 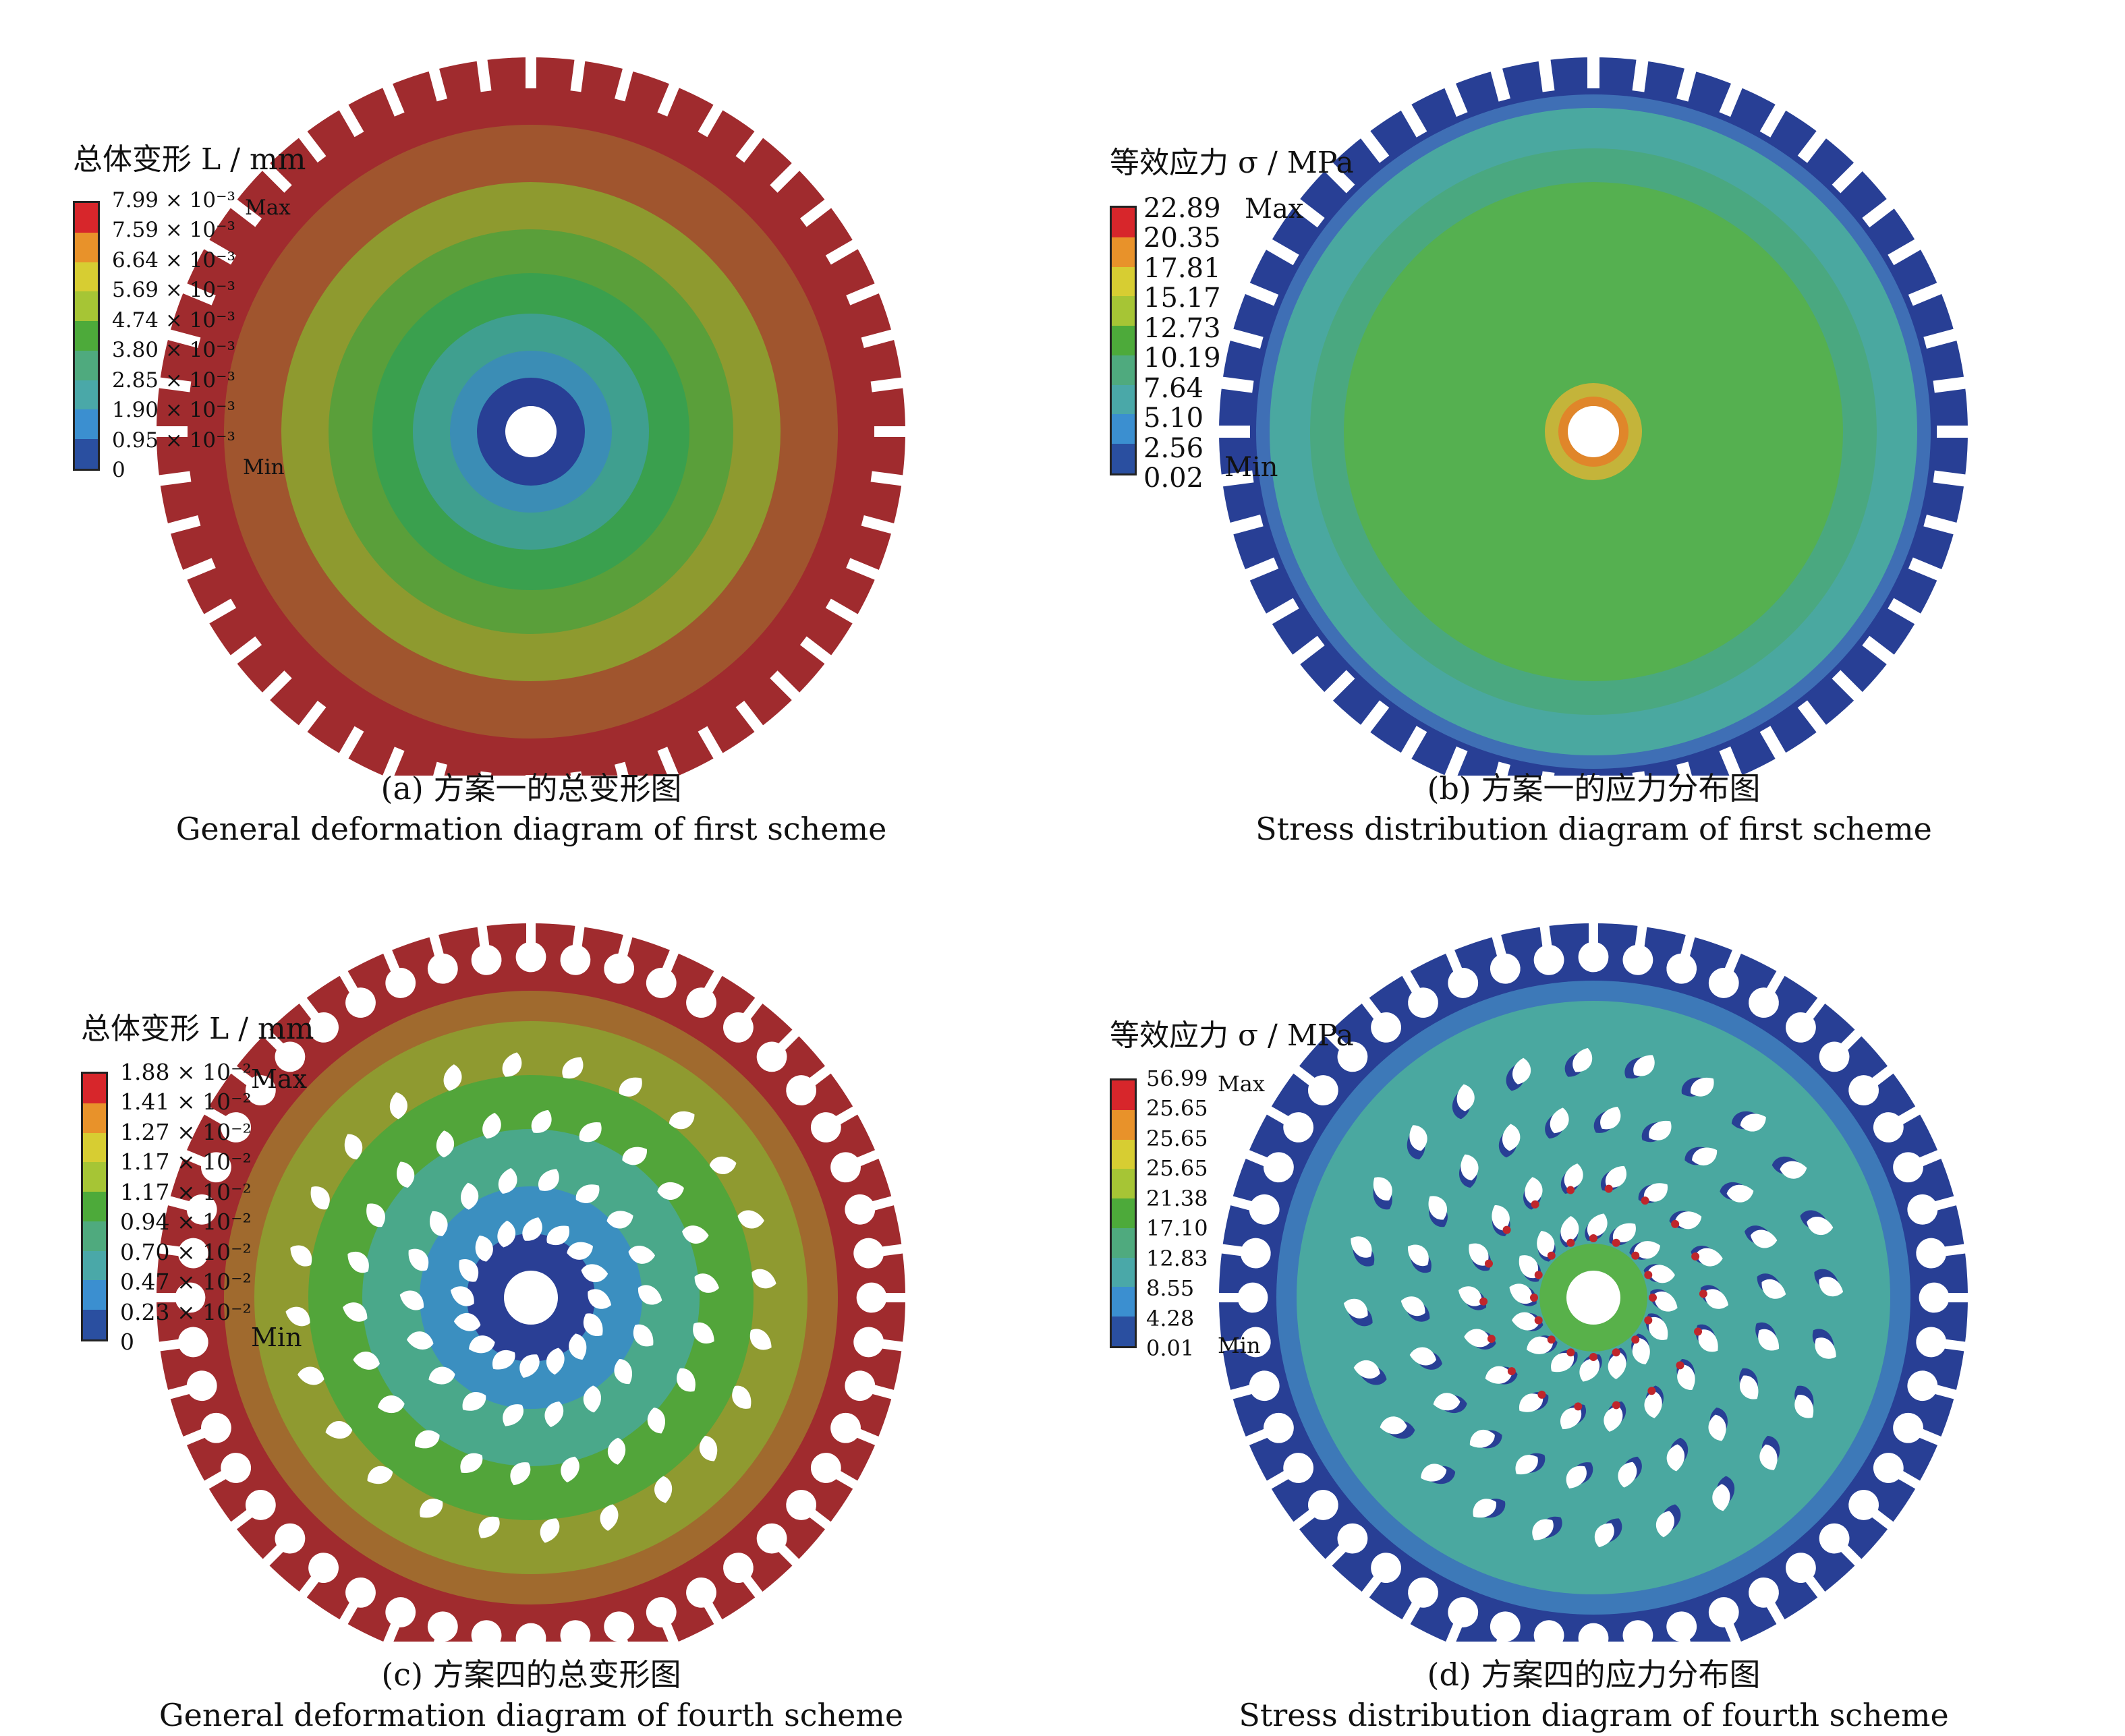 I want to click on tick-label: 0.94 × 10⁻², so click(x=186, y=1222).